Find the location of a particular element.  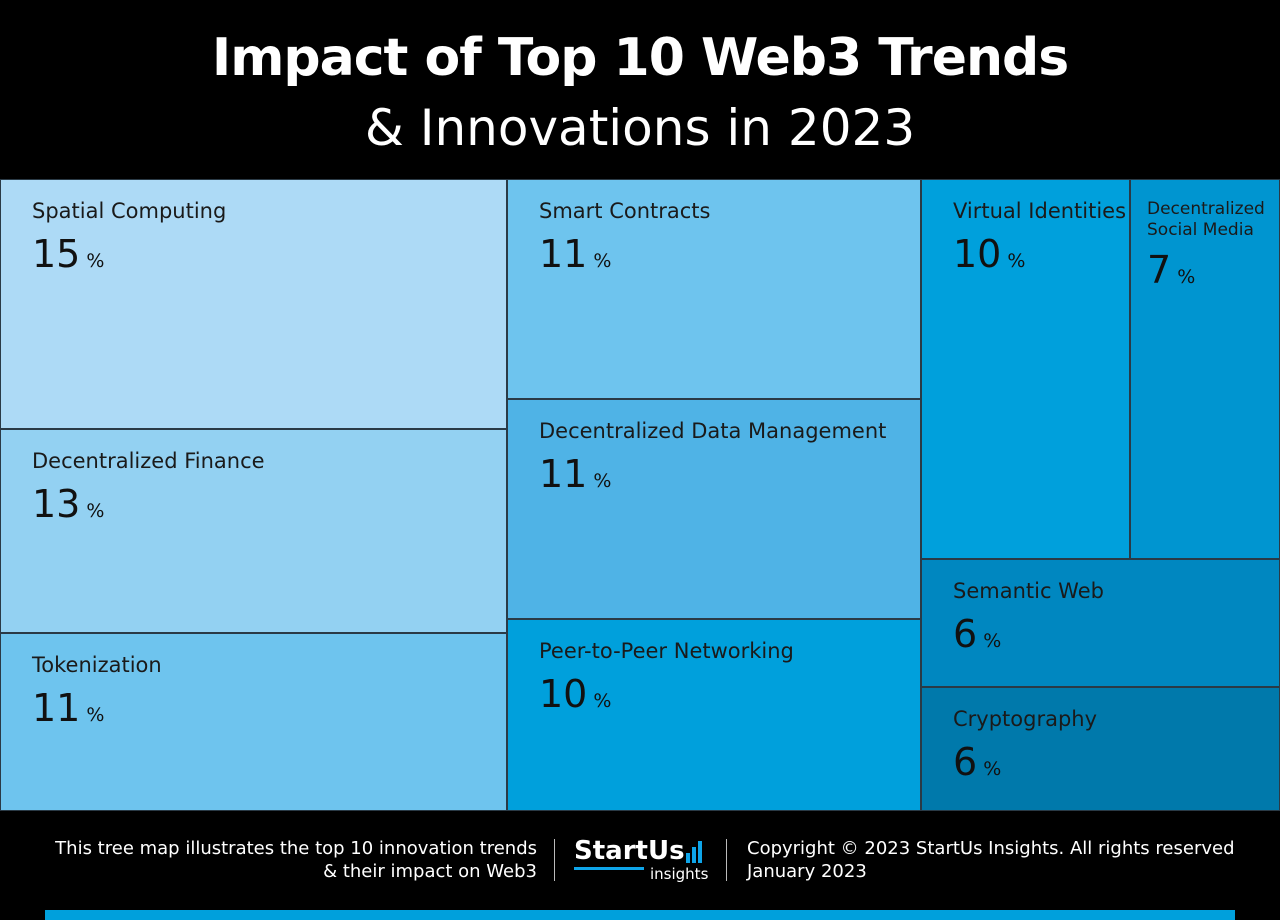

treemap-tile-label: Spatial Computing is located at coordinates (129, 211).